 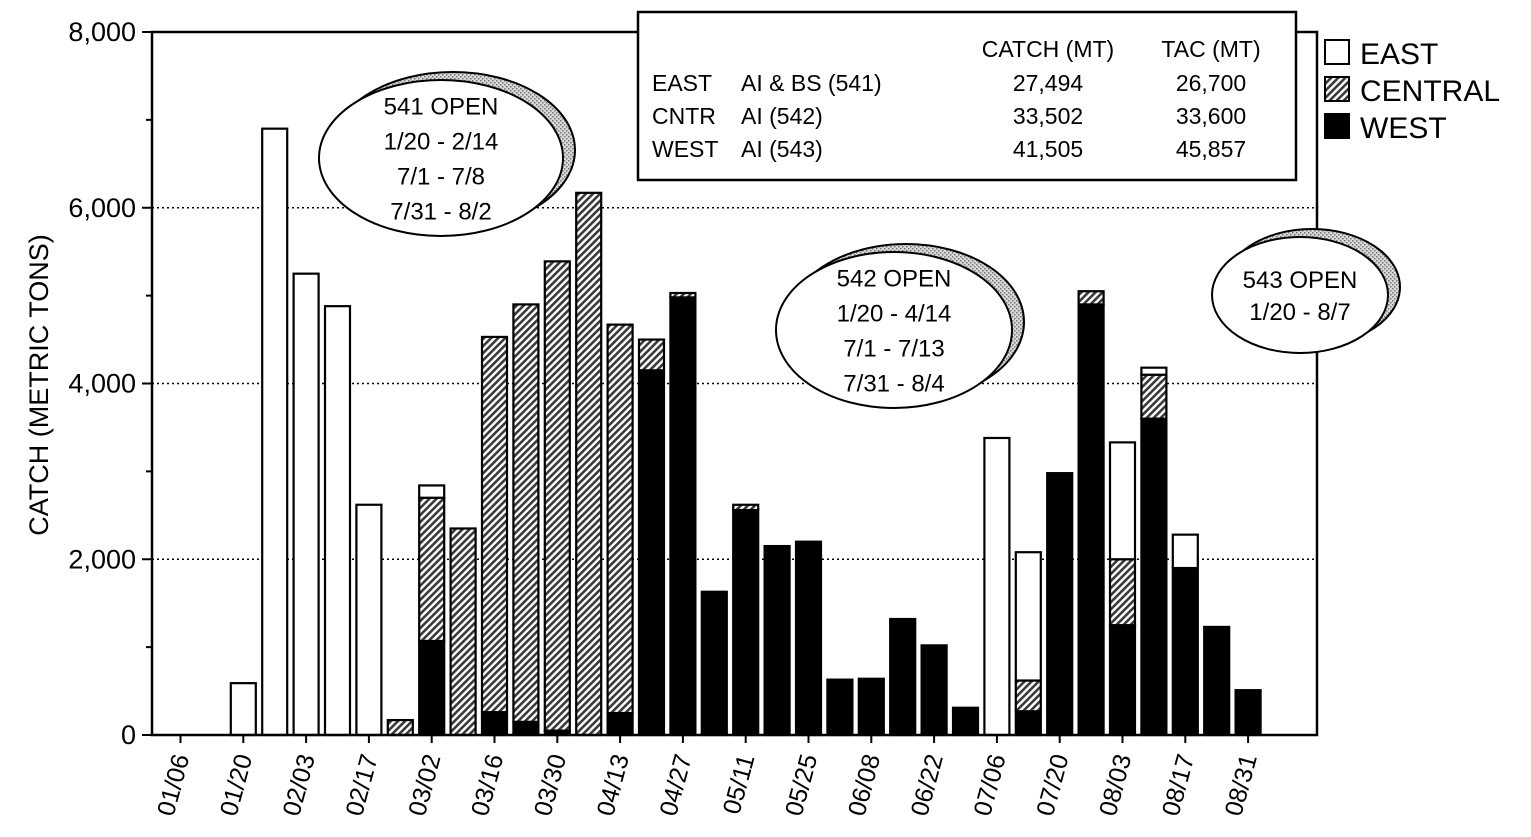 I want to click on x-tick-label: 05/11, so click(x=739, y=784).